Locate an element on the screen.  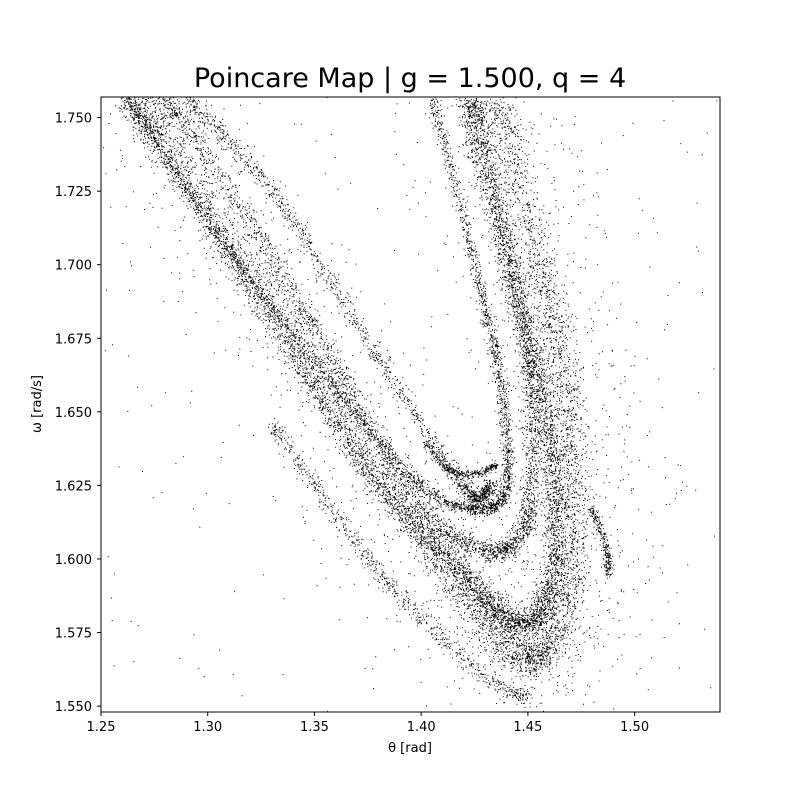
y-tick-label: 1.675 is located at coordinates (73, 339).